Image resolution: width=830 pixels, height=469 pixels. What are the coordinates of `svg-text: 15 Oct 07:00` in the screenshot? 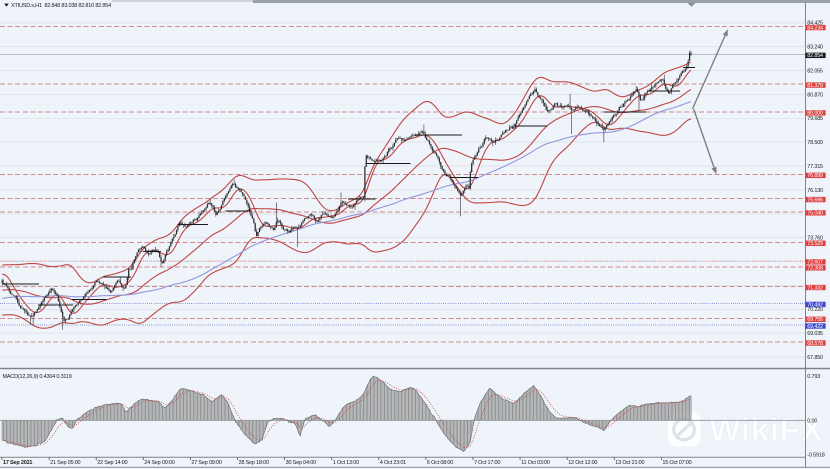 It's located at (676, 463).